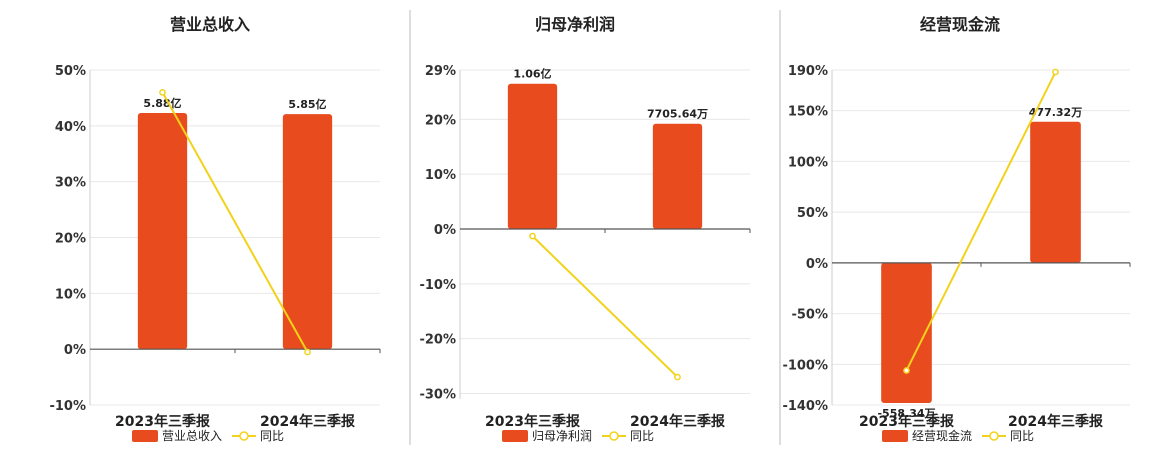 The height and width of the screenshot is (450, 1160). What do you see at coordinates (808, 112) in the screenshot?
I see `y-tick-label: 150%` at bounding box center [808, 112].